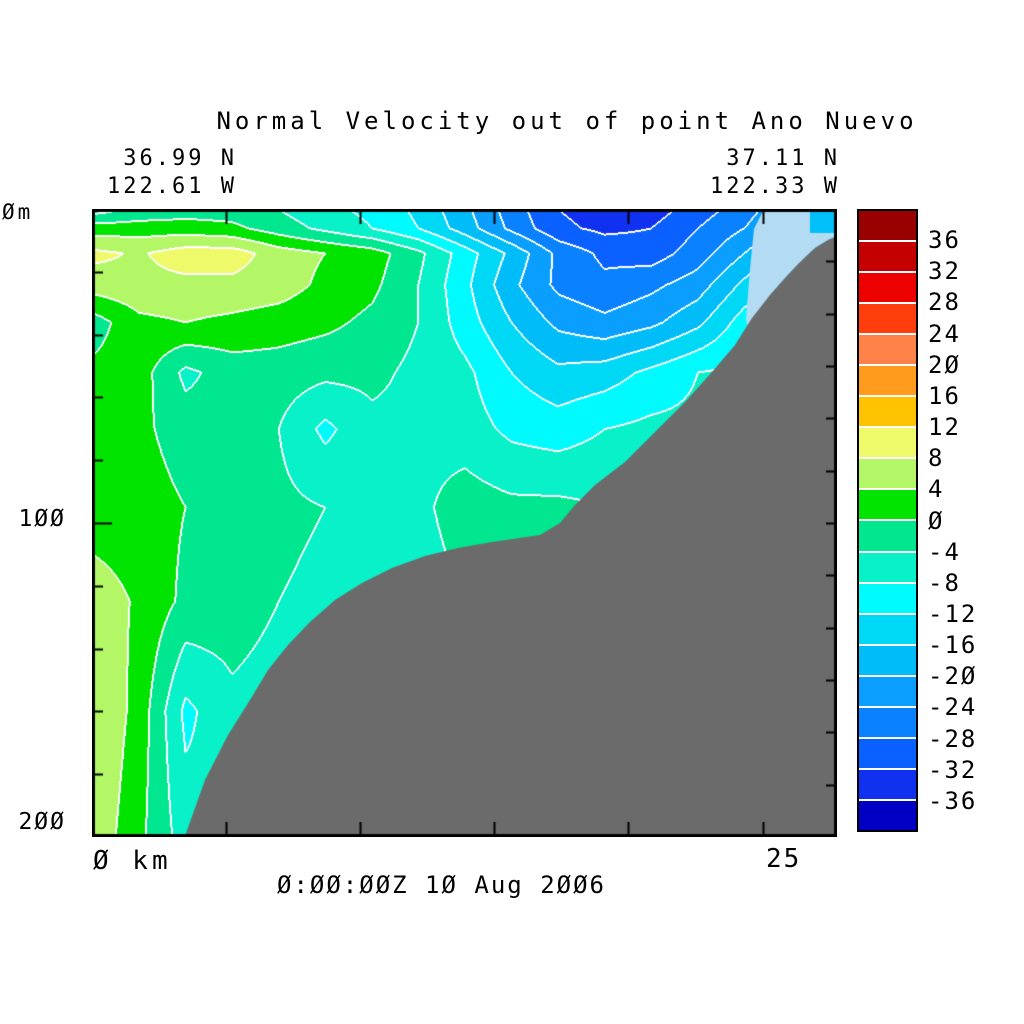 The width and height of the screenshot is (1024, 1024). What do you see at coordinates (953, 707) in the screenshot?
I see `colorbar-tick-label: -24` at bounding box center [953, 707].